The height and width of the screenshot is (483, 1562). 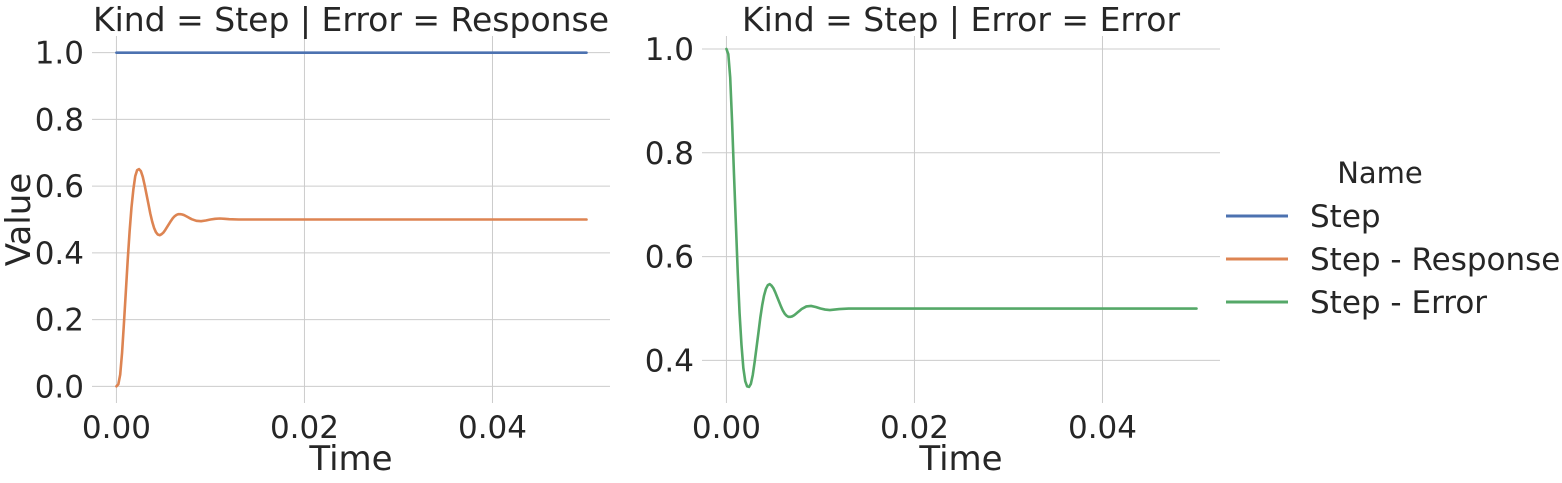 What do you see at coordinates (1380, 173) in the screenshot?
I see `legend-title: Name` at bounding box center [1380, 173].